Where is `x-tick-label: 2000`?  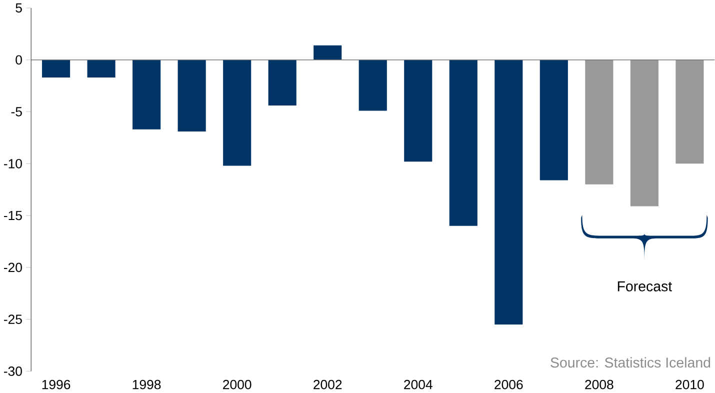
x-tick-label: 2000 is located at coordinates (237, 385).